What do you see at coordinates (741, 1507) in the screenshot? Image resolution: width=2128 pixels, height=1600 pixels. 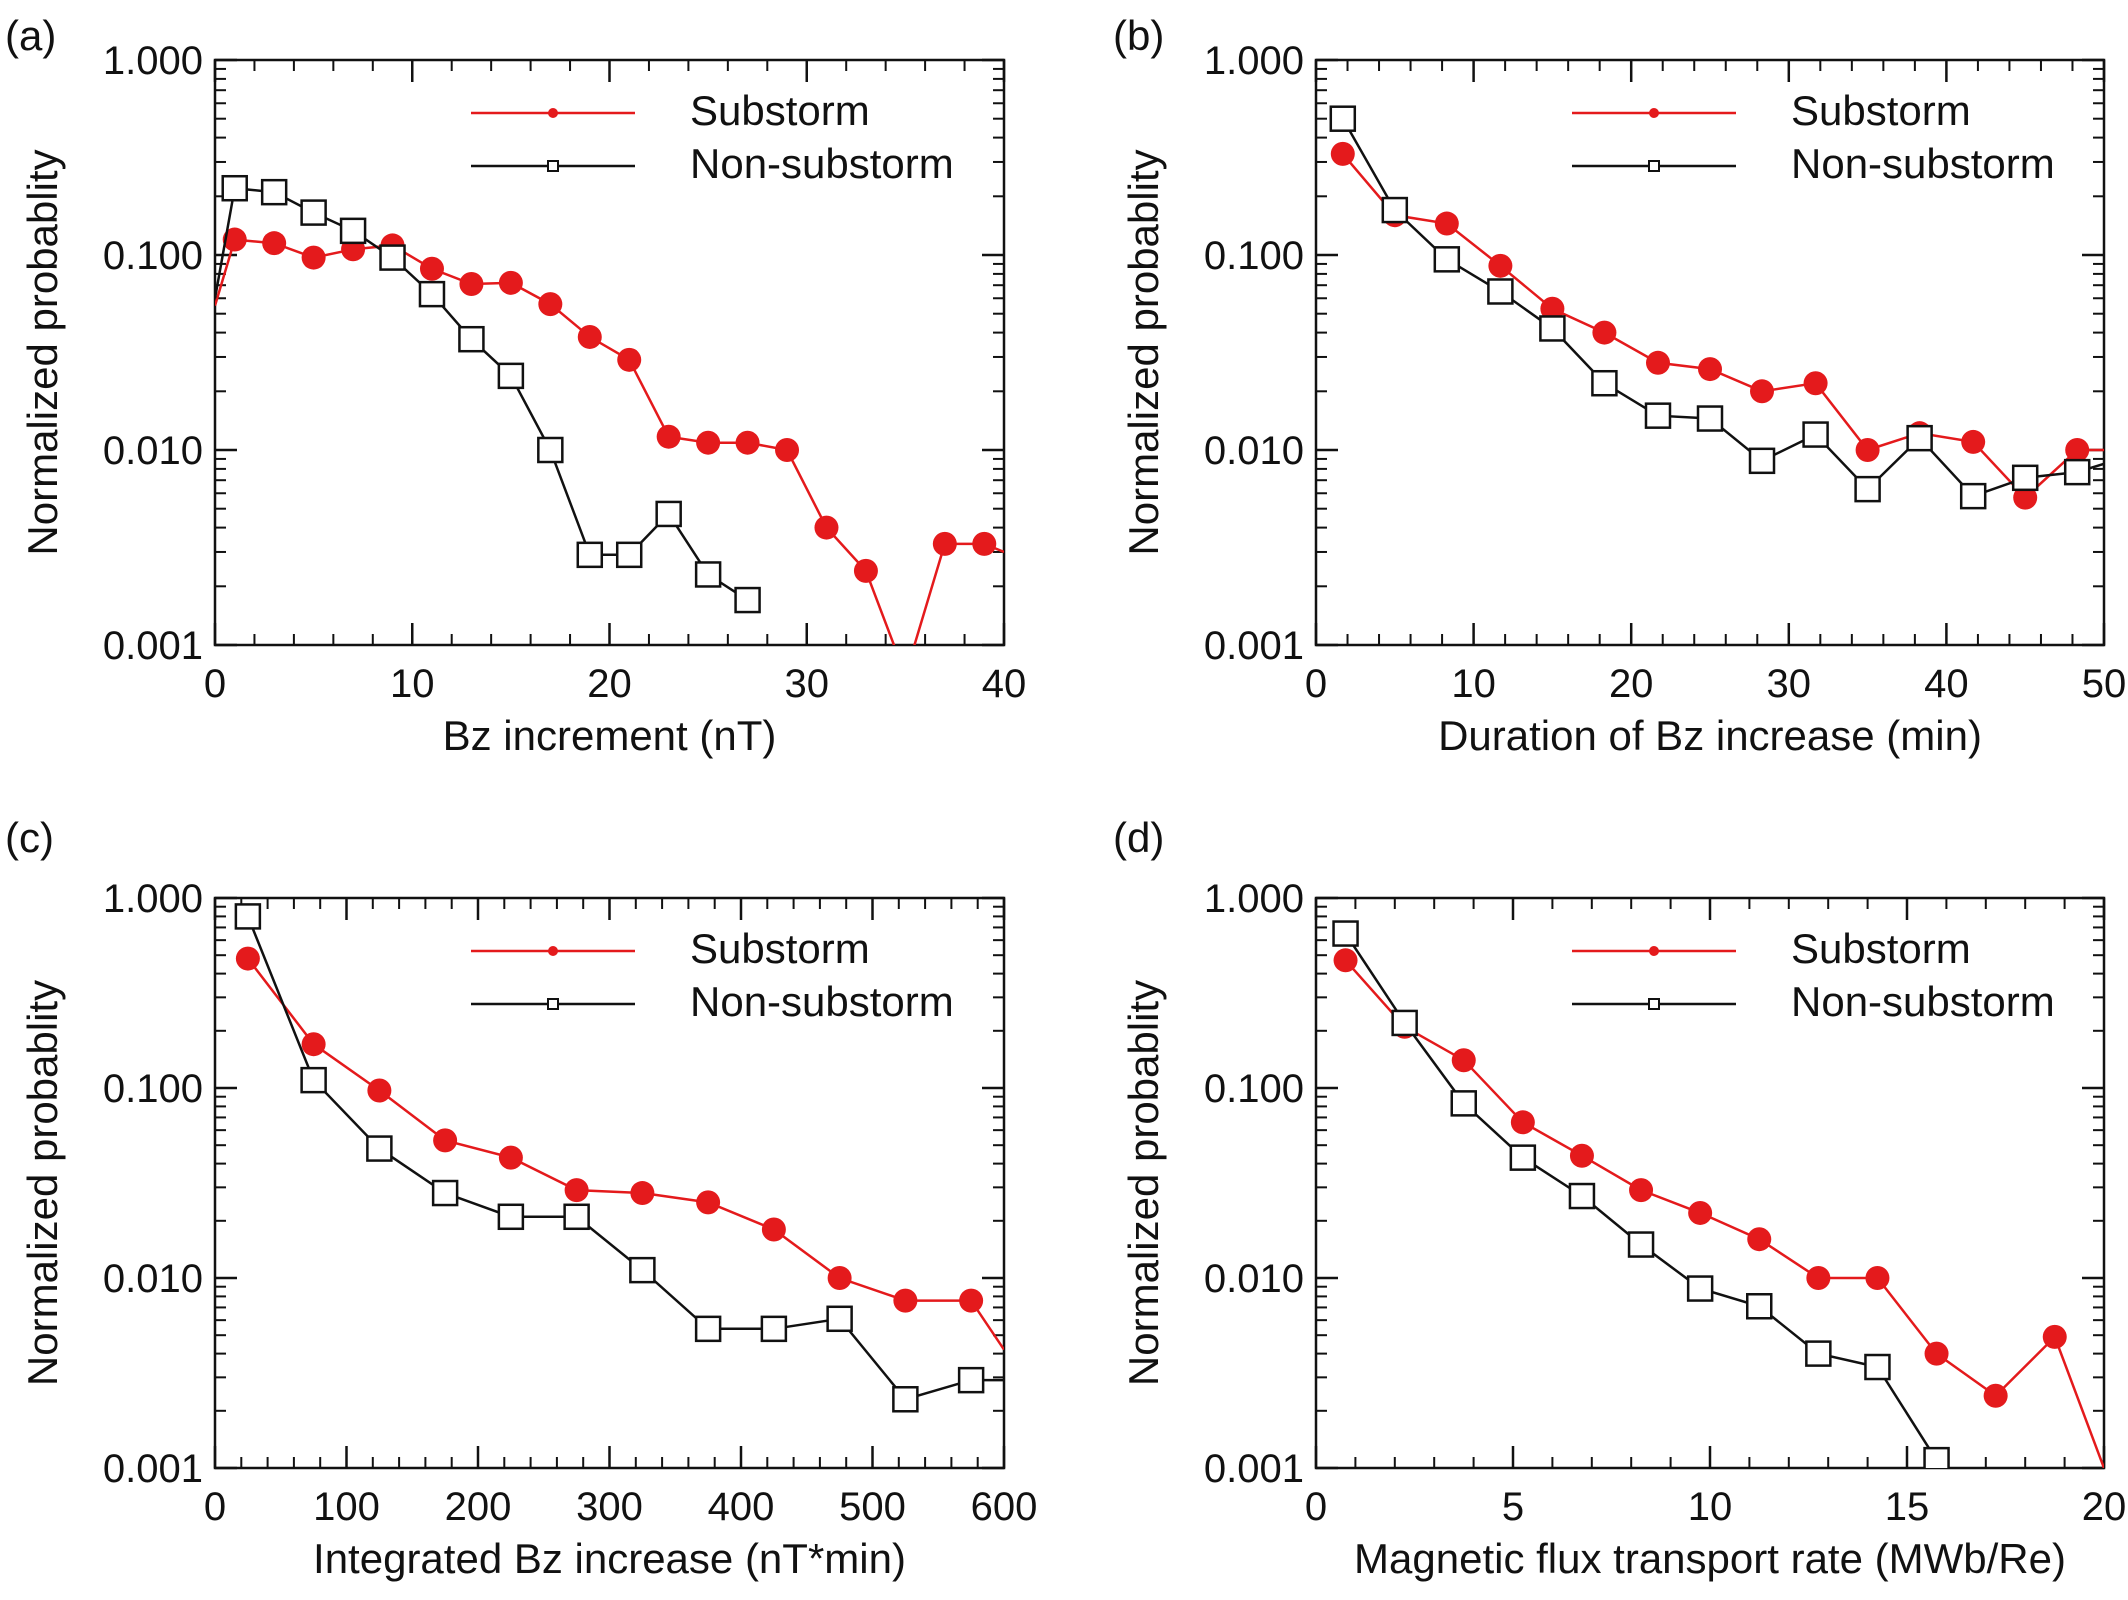 I see `x-tick-label: 400` at bounding box center [741, 1507].